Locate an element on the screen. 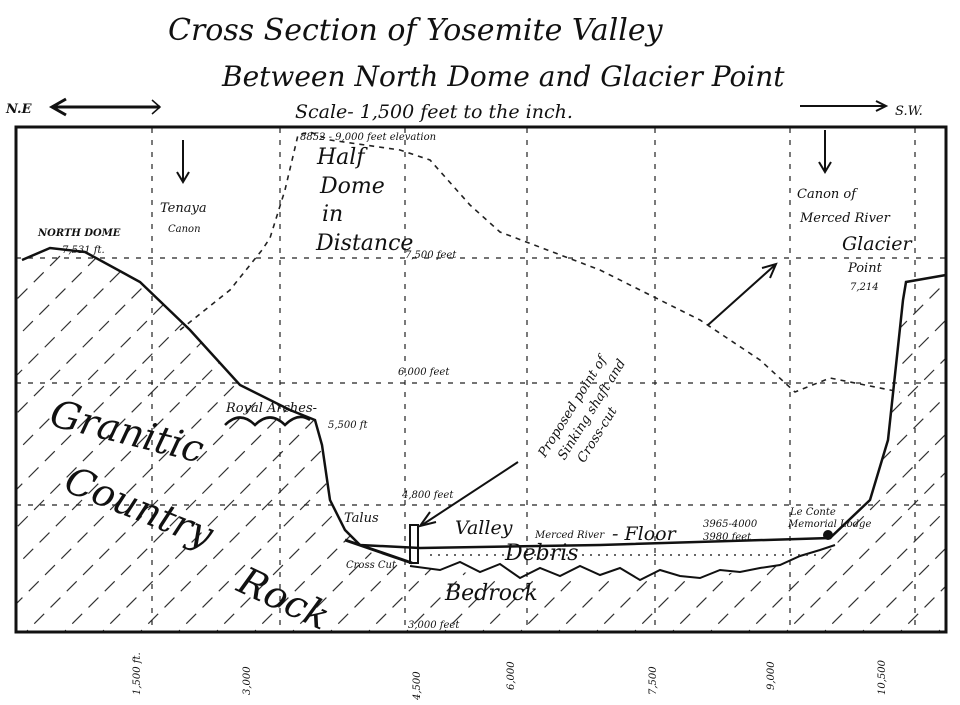 This screenshot has width=960, height=705. glacier-line-arrow-icon is located at coordinates (742, 294).